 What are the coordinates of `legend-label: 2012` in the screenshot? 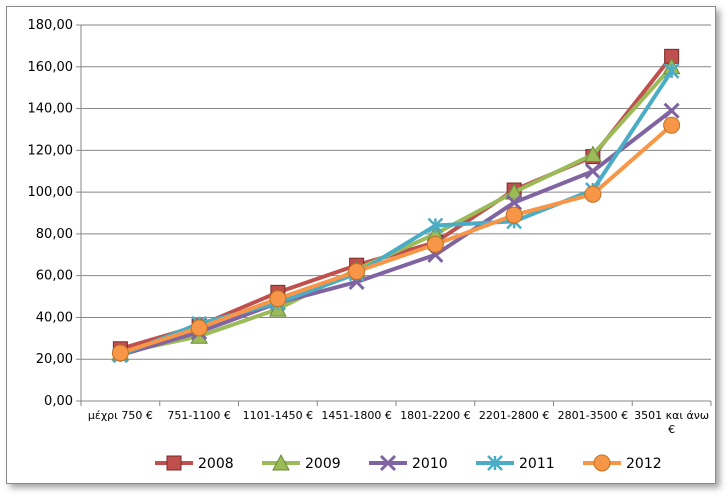 It's located at (644, 464).